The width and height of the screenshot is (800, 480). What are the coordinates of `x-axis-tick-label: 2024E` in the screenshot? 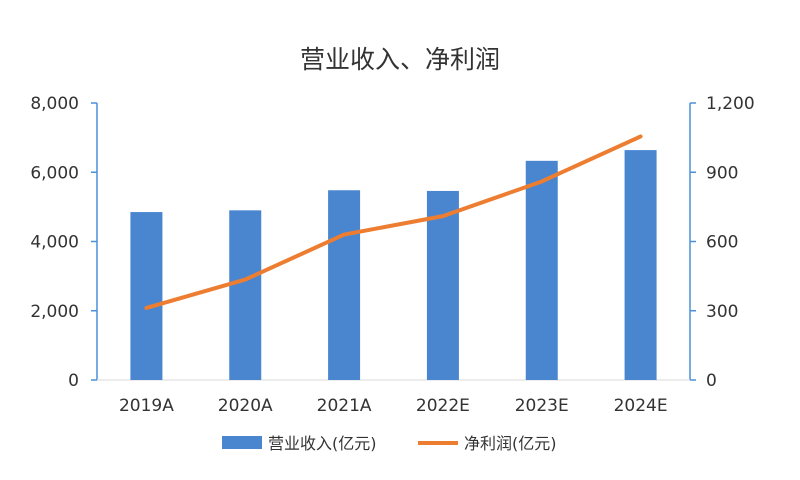 It's located at (641, 406).